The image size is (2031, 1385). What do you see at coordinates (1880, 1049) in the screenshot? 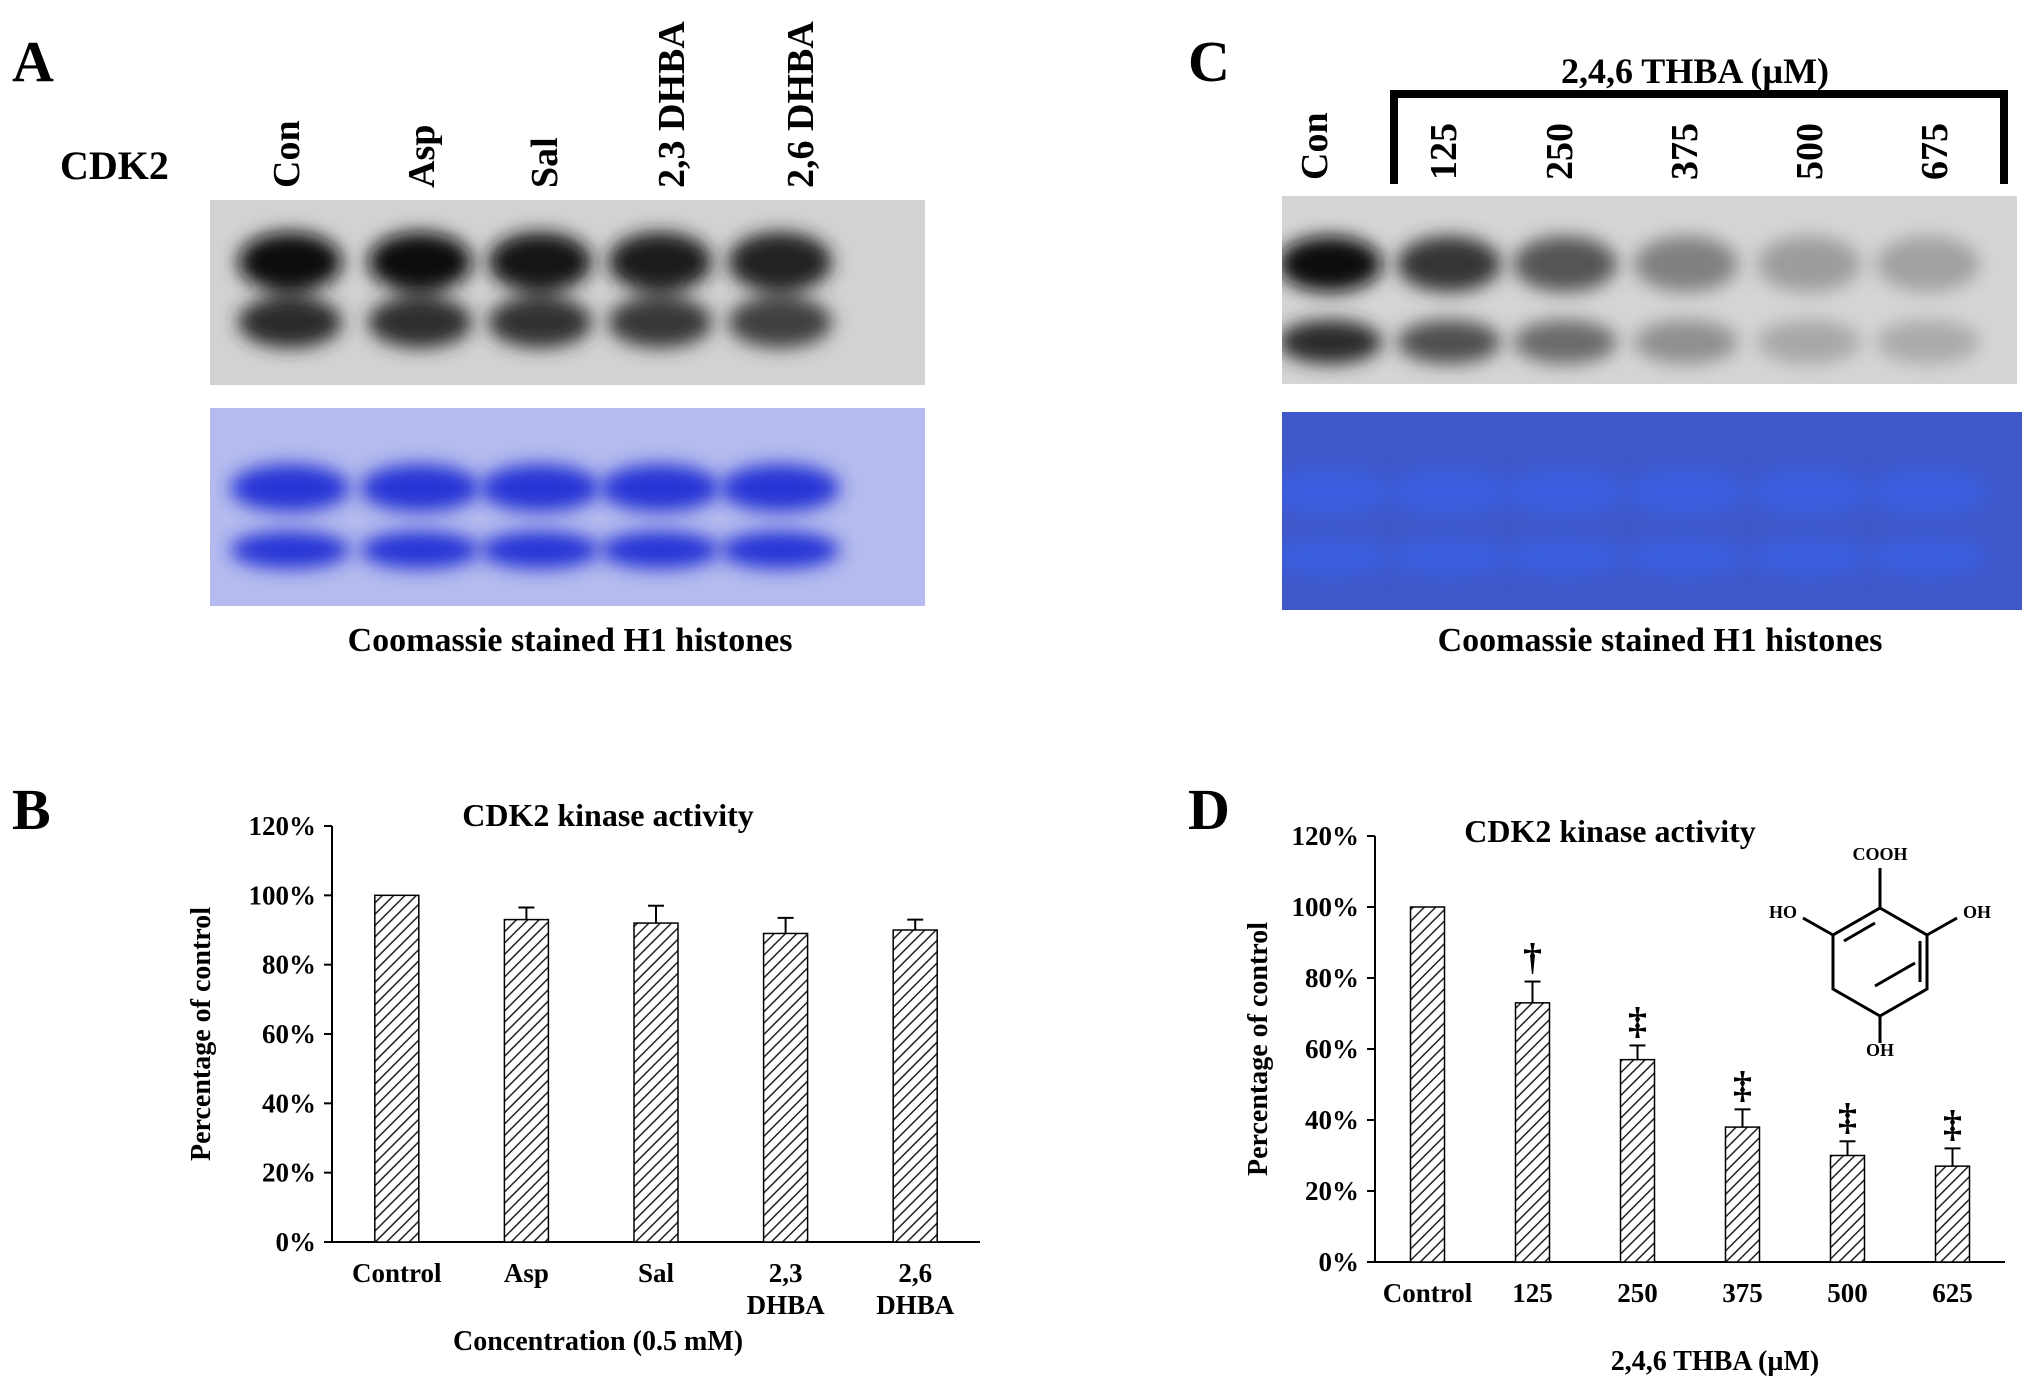
I see `structure-label-oh-bottom: OH` at bounding box center [1880, 1049].